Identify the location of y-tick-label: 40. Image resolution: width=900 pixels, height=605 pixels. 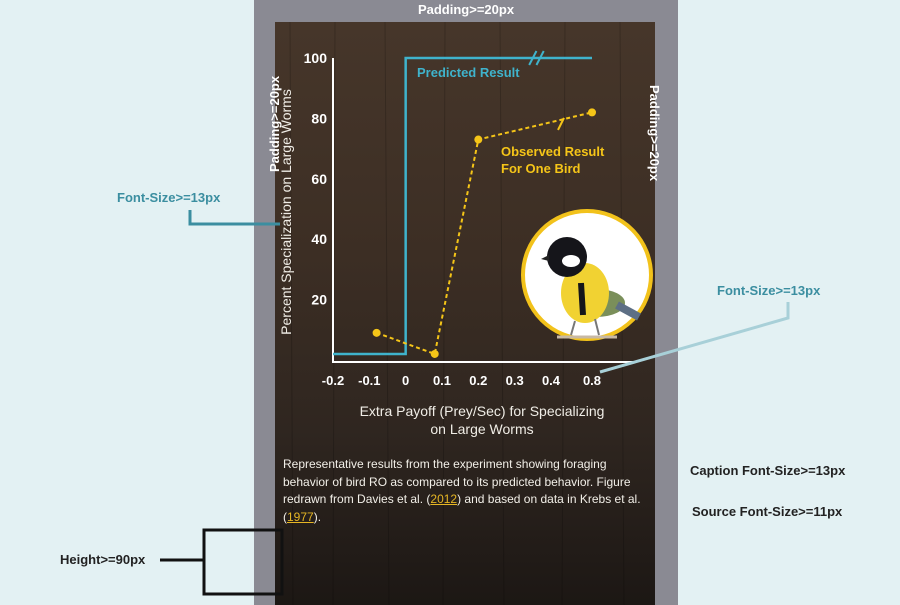
(319, 239).